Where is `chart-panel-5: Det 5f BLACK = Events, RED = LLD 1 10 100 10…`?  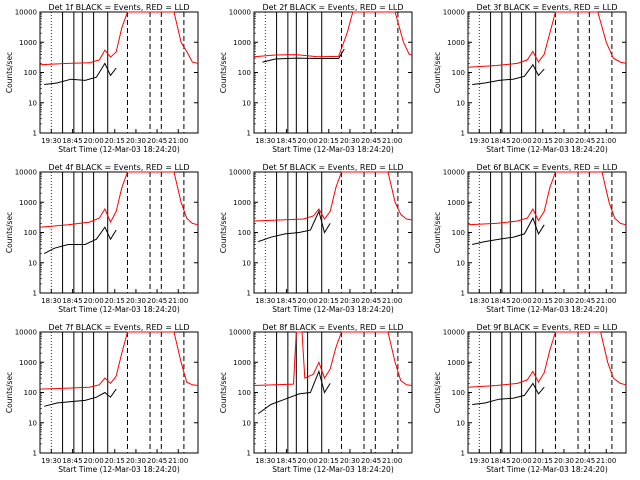 chart-panel-5: Det 5f BLACK = Events, RED = LLD 1 10 100 10… is located at coordinates (316, 238).